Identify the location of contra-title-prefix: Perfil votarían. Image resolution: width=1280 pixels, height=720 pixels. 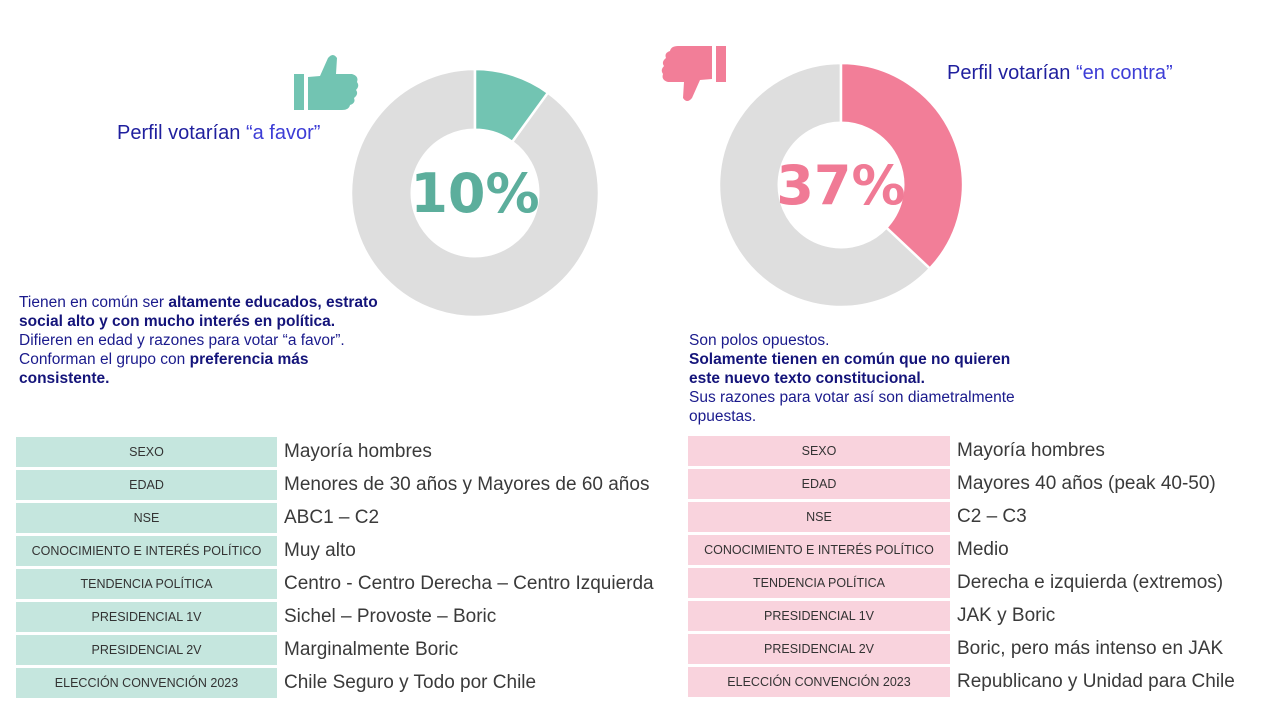
(1011, 73).